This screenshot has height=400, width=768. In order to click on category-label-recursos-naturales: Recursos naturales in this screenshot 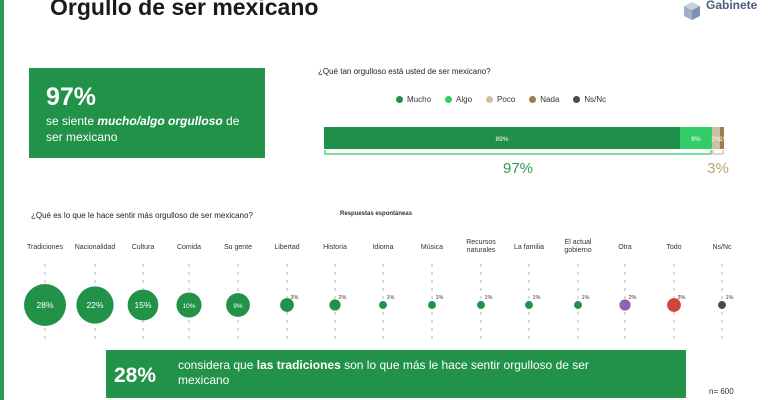, I will do `click(481, 246)`.